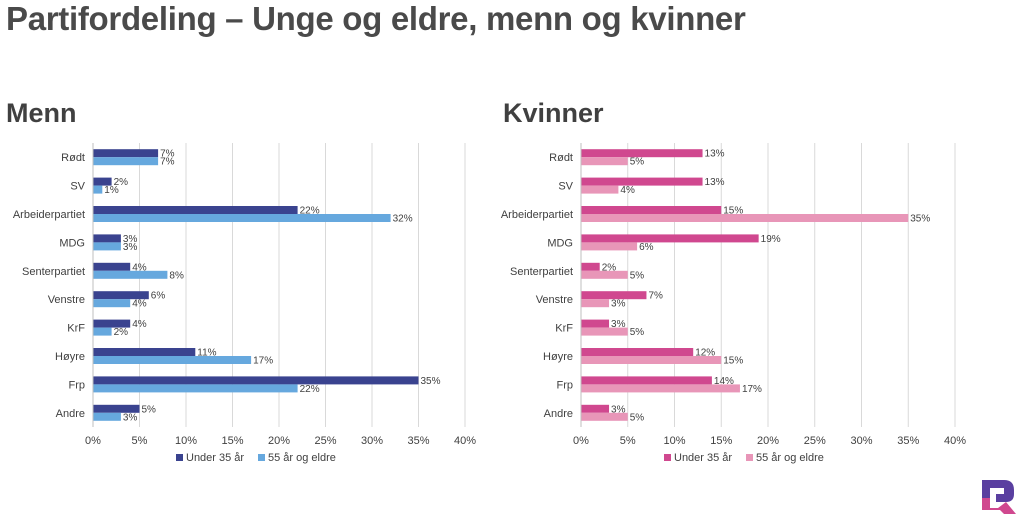  I want to click on category-label: Senterpartiet, so click(541, 272).